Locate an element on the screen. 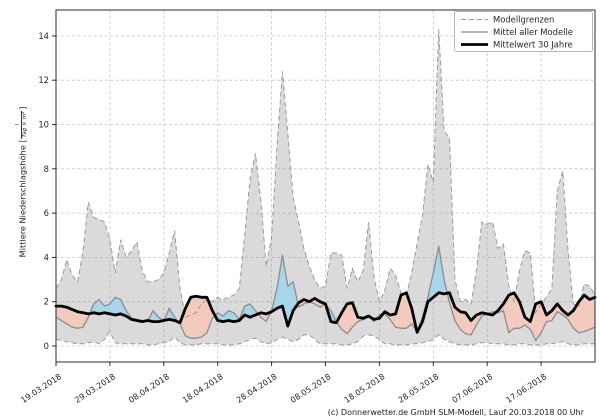 The width and height of the screenshot is (600, 420). y-tick-label: 14 is located at coordinates (43, 36).